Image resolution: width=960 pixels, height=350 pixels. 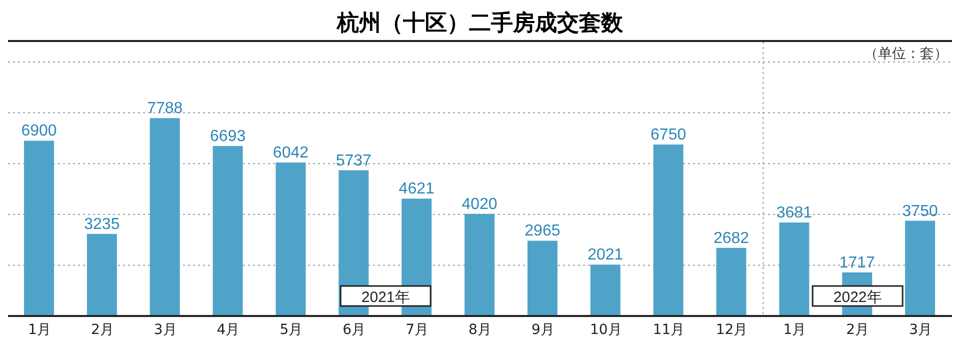 What do you see at coordinates (290, 153) in the screenshot?
I see `data-label: 6042` at bounding box center [290, 153].